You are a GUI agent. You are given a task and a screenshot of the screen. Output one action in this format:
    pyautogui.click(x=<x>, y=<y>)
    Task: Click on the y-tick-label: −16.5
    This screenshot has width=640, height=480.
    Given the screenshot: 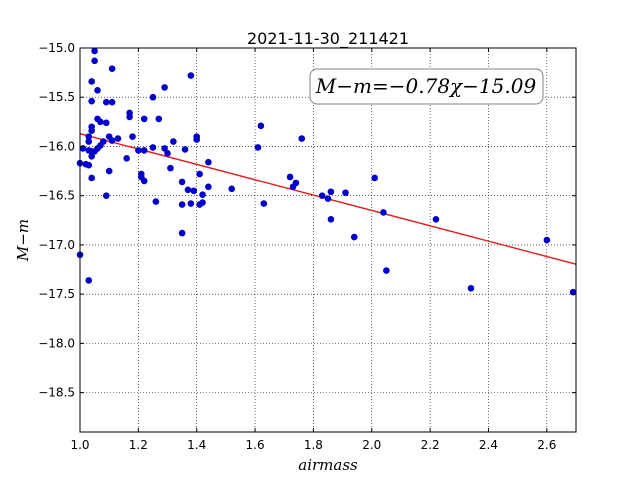 What is the action you would take?
    pyautogui.click(x=56, y=196)
    